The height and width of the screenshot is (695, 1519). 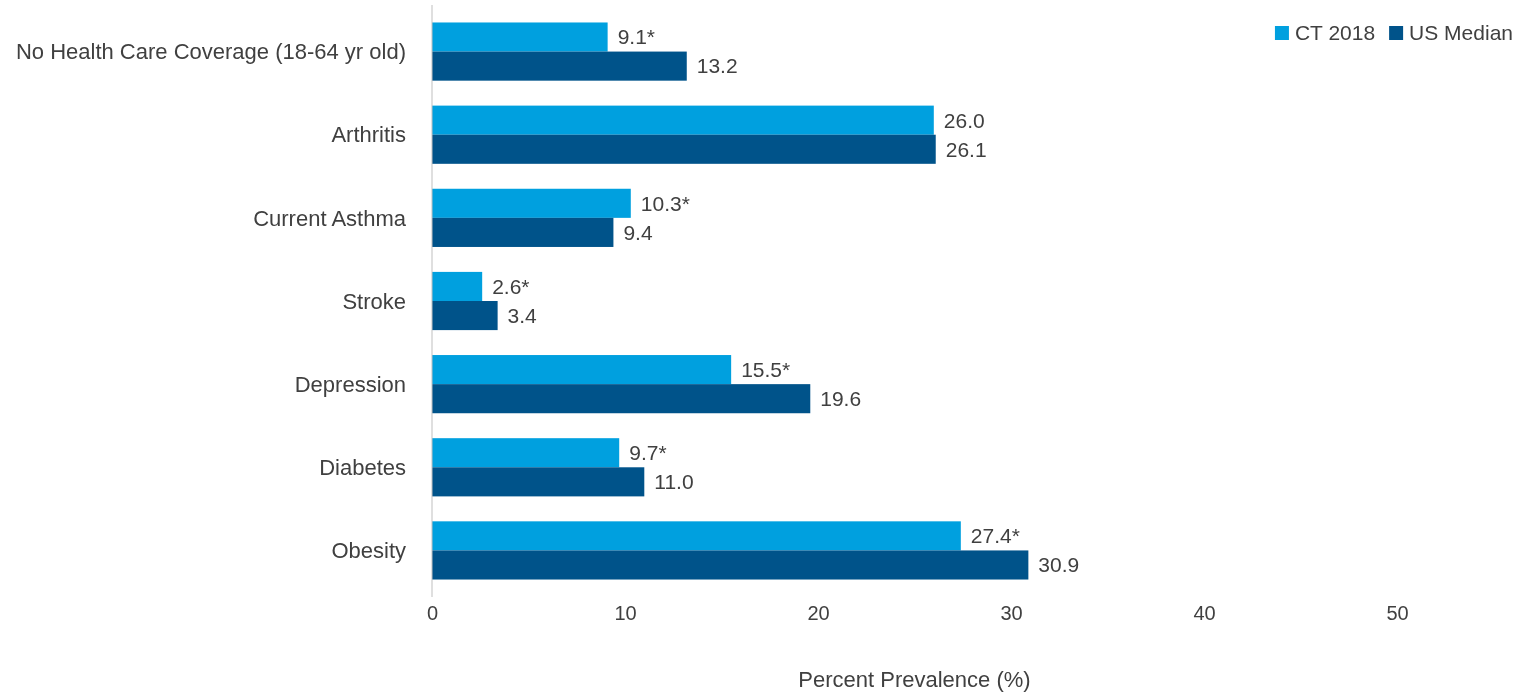 What do you see at coordinates (1397, 613) in the screenshot?
I see `x-tick-label: 50` at bounding box center [1397, 613].